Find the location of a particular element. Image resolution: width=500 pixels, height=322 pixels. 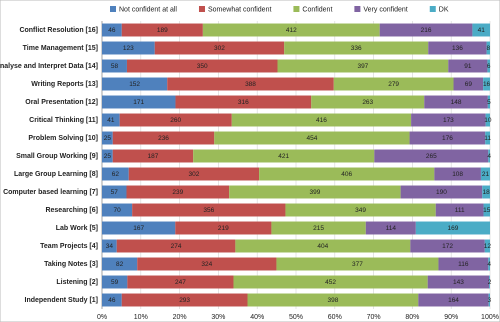

value-label: 279 is located at coordinates (393, 84).